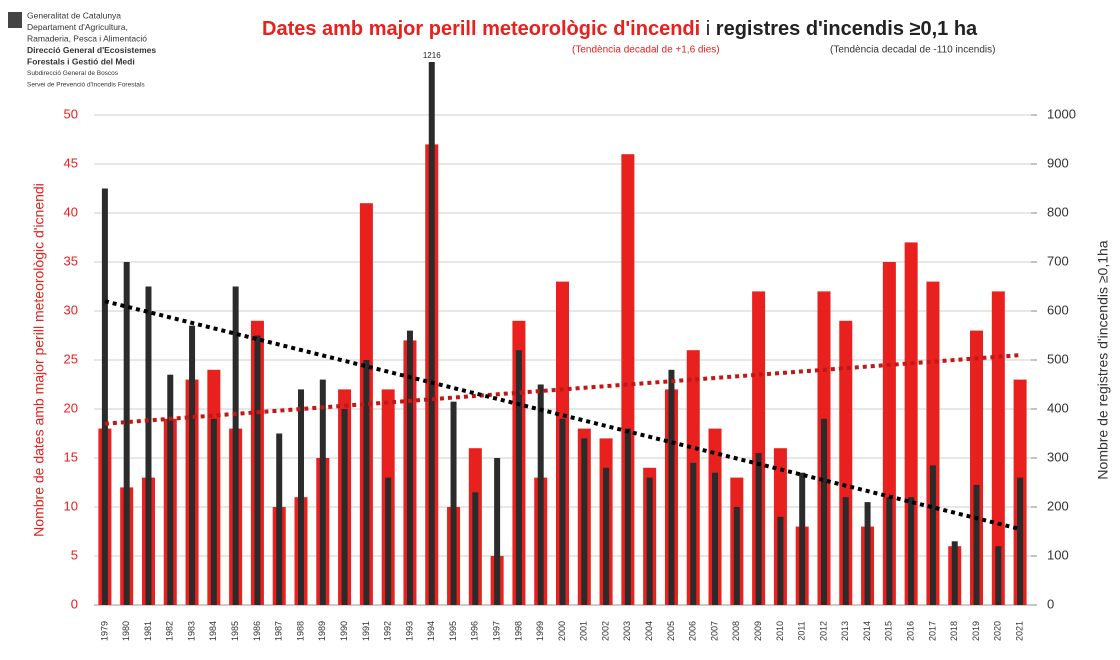 Image resolution: width=1120 pixels, height=660 pixels. What do you see at coordinates (605, 631) in the screenshot?
I see `x-tick-label: 2002` at bounding box center [605, 631].